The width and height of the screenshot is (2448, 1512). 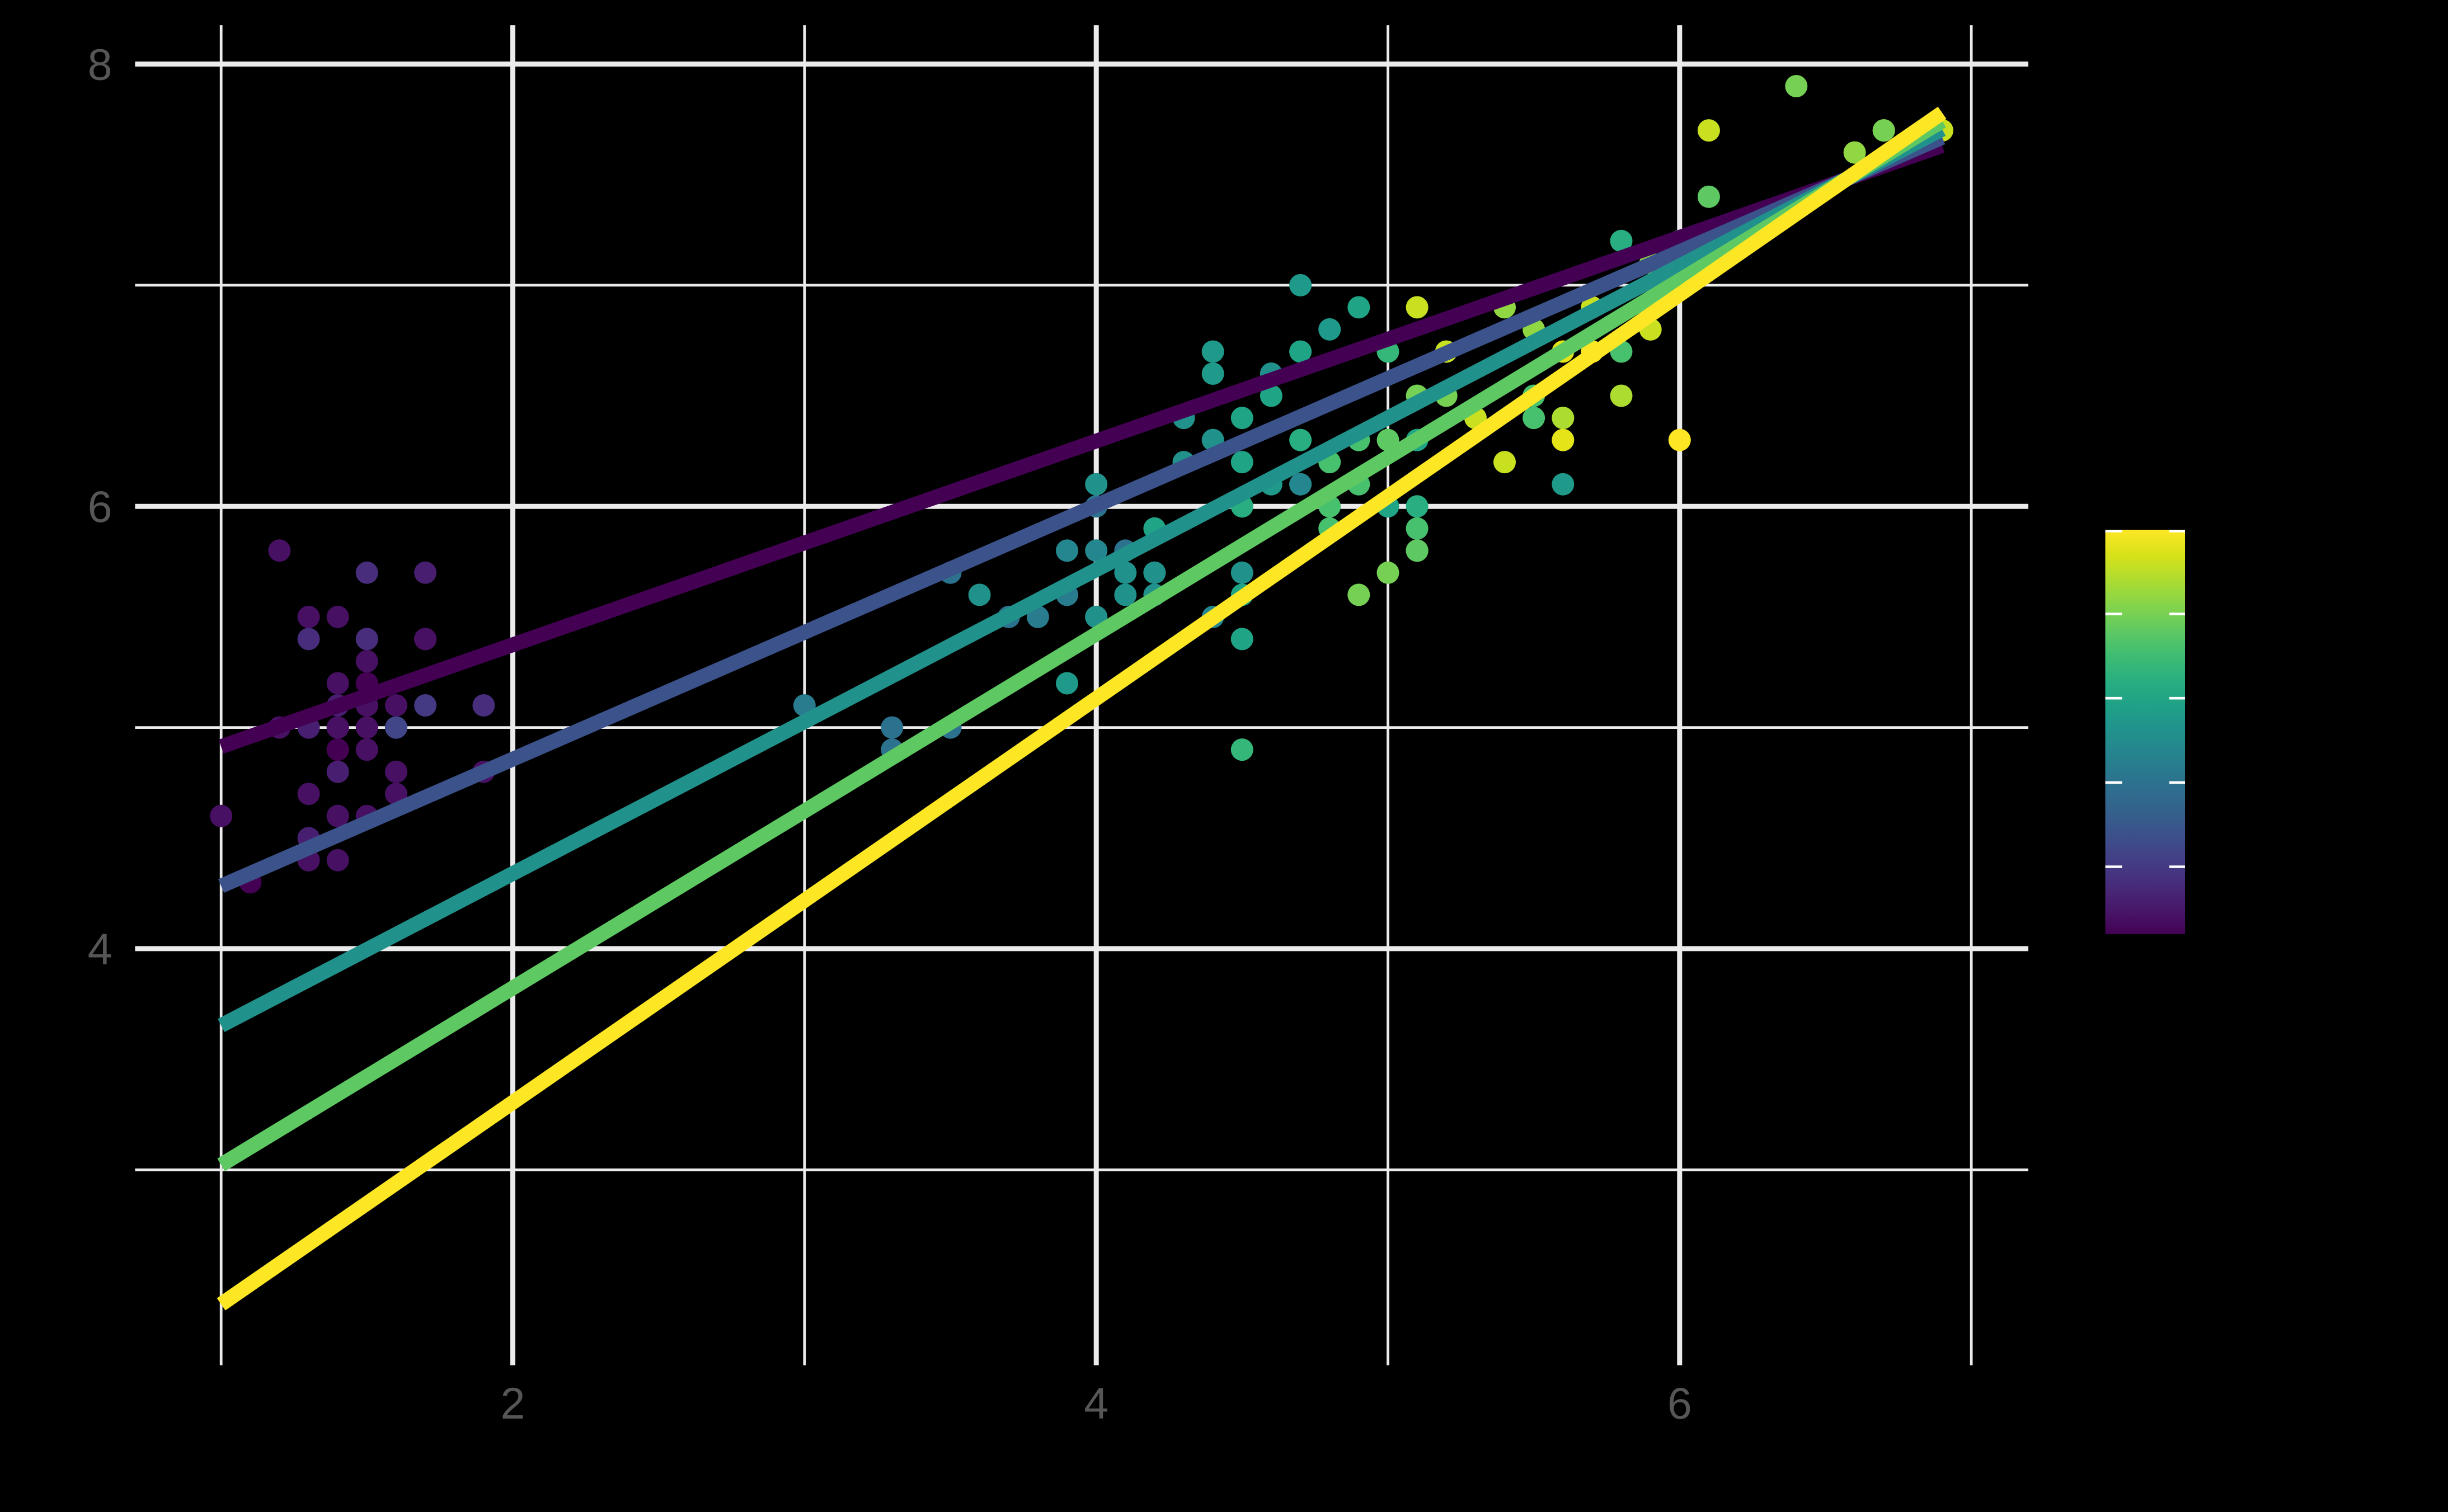 I want to click on svg-text: 8, so click(x=100, y=65).